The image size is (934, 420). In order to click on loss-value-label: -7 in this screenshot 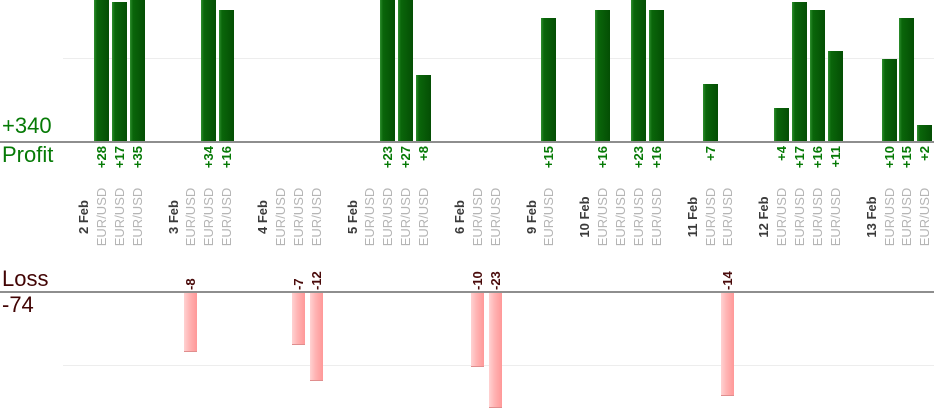, I will do `click(298, 284)`.